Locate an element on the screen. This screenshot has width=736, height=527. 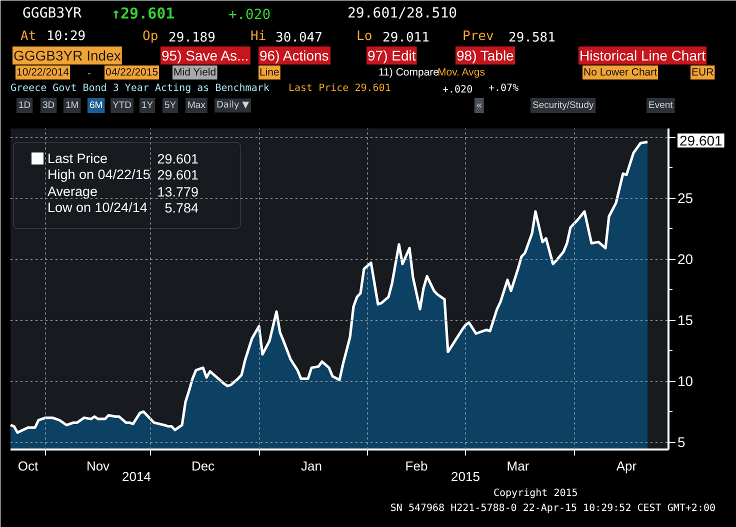
text: 2015 is located at coordinates (465, 476).